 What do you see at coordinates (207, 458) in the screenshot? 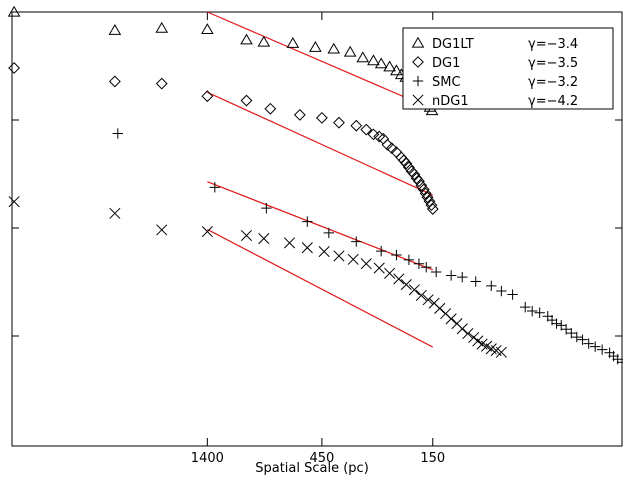
I see `x-tick-label: 1400` at bounding box center [207, 458].